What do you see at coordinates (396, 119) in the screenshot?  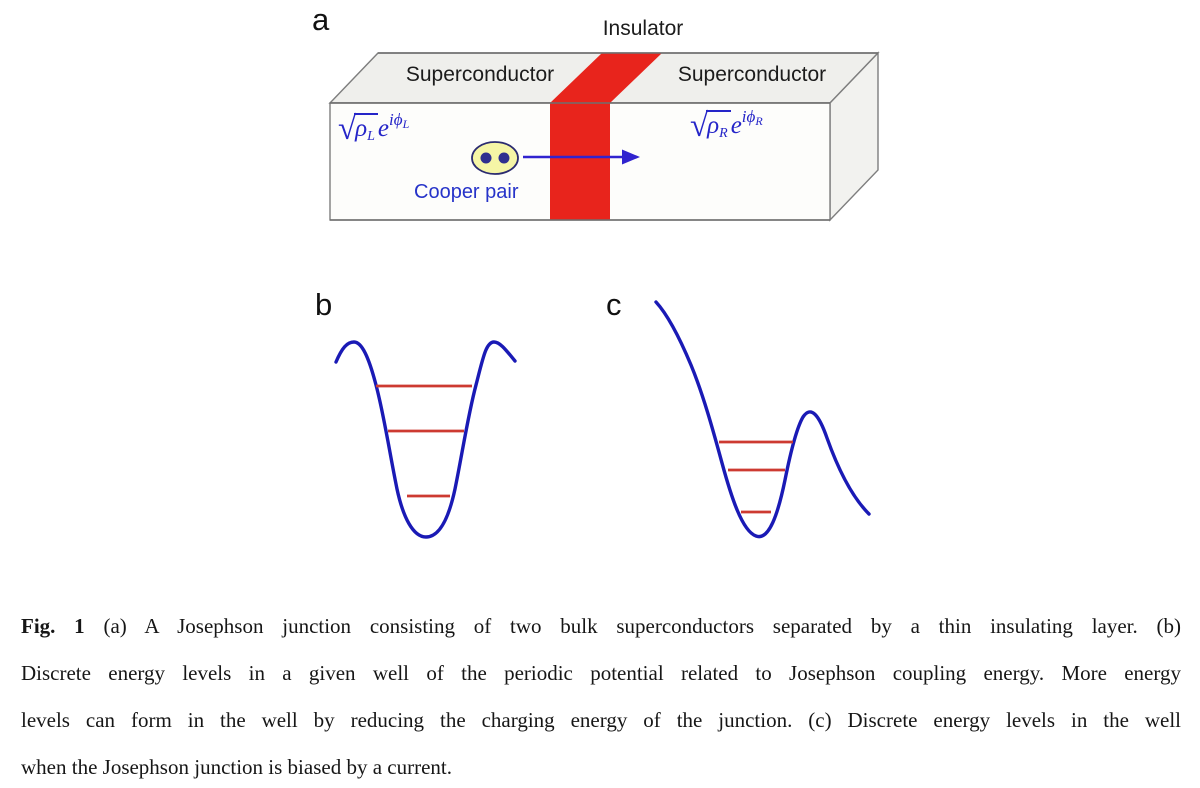 I see `formula-left-exponent: iϕ` at bounding box center [396, 119].